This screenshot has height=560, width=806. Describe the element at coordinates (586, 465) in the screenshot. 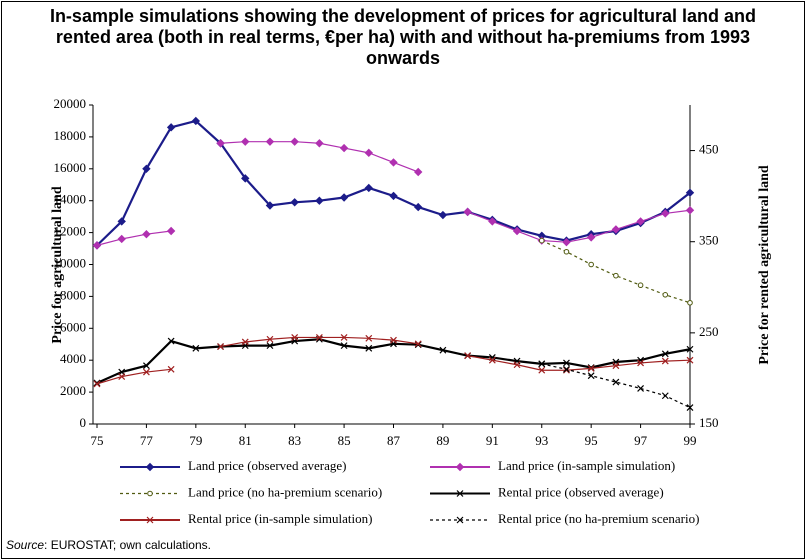

I see `legend-label: Land price (in-sample simulation)` at that location.